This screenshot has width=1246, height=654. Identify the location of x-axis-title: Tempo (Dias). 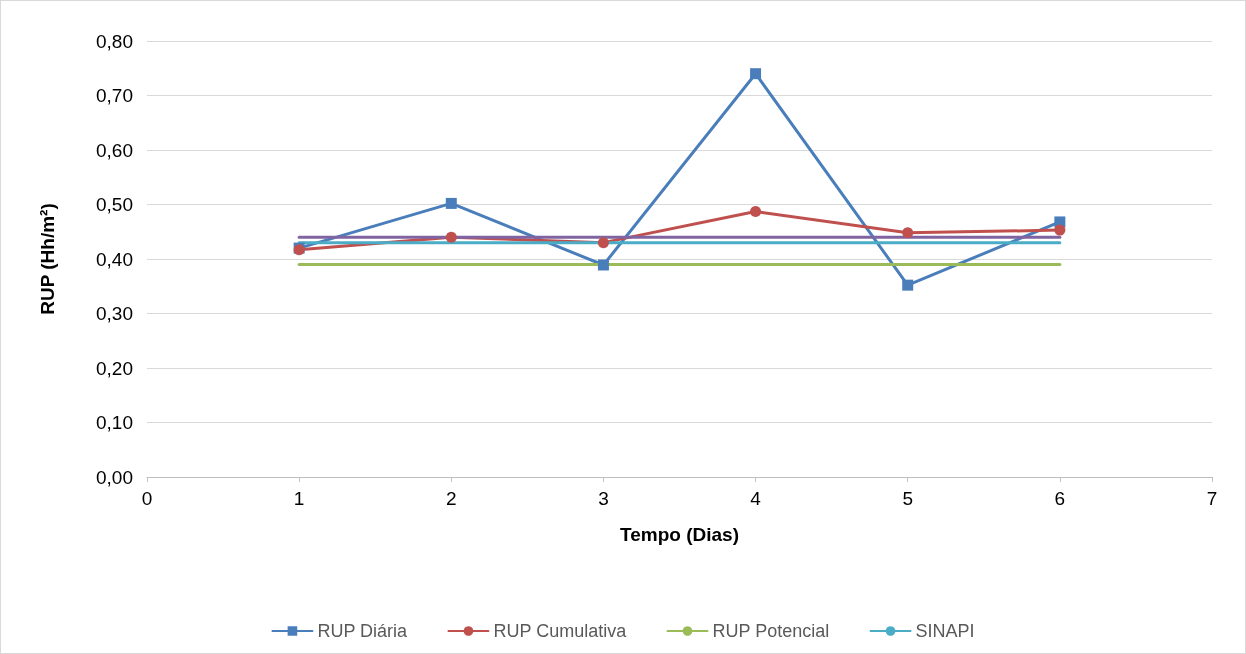
(679, 534).